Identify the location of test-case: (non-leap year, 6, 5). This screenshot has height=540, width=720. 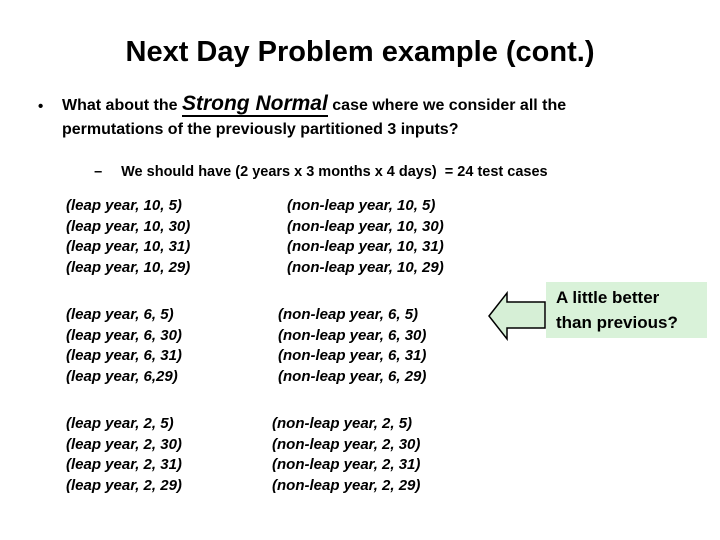
(348, 314).